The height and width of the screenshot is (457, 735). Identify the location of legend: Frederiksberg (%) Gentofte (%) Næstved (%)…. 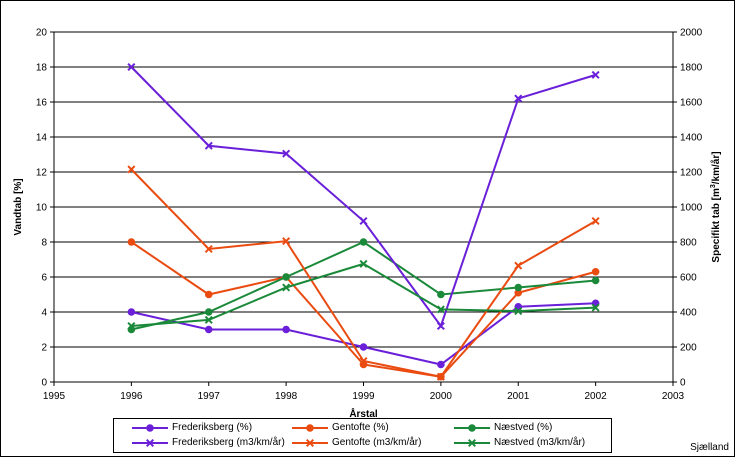
(362, 435).